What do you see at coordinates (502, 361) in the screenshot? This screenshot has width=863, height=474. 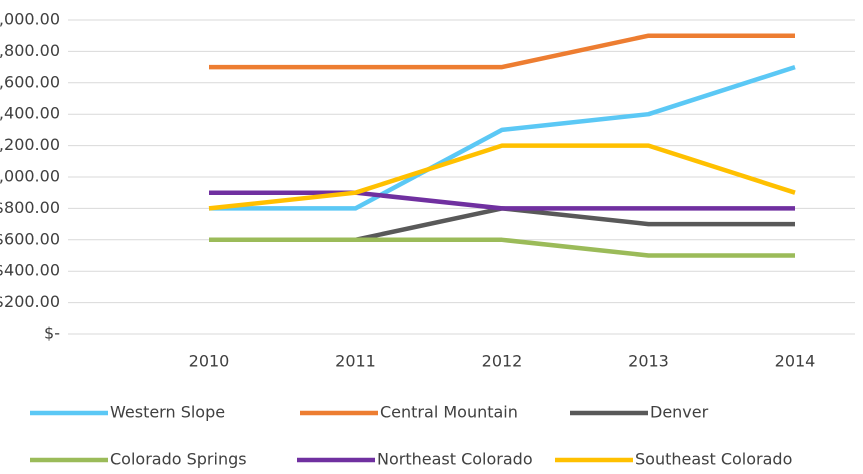 I see `x-tick-label: 2012` at bounding box center [502, 361].